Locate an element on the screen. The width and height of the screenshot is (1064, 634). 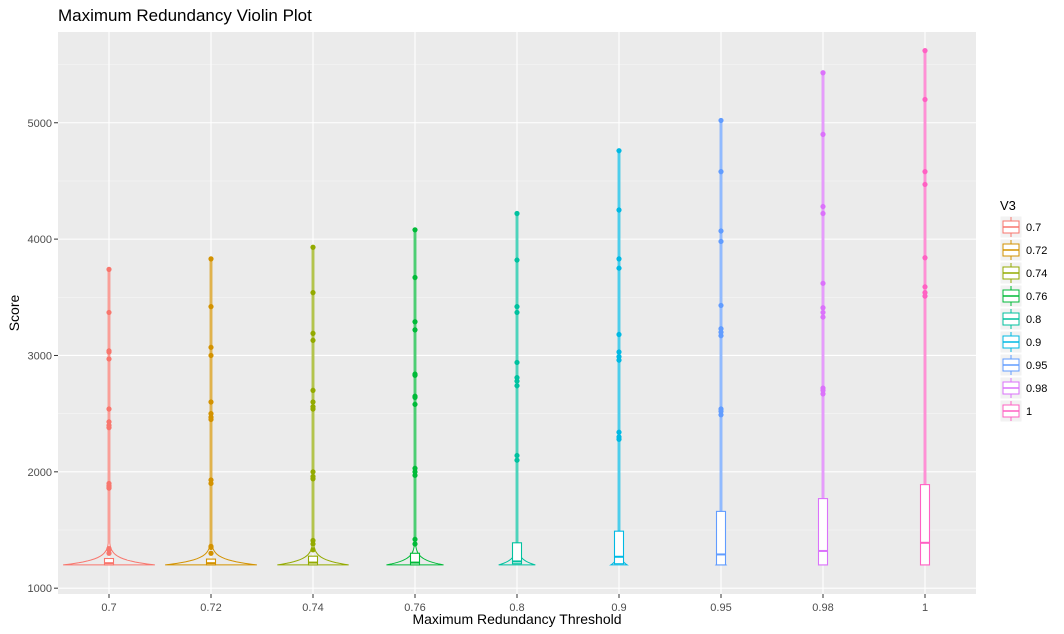
legend-key-0.74 is located at coordinates (1011, 273).